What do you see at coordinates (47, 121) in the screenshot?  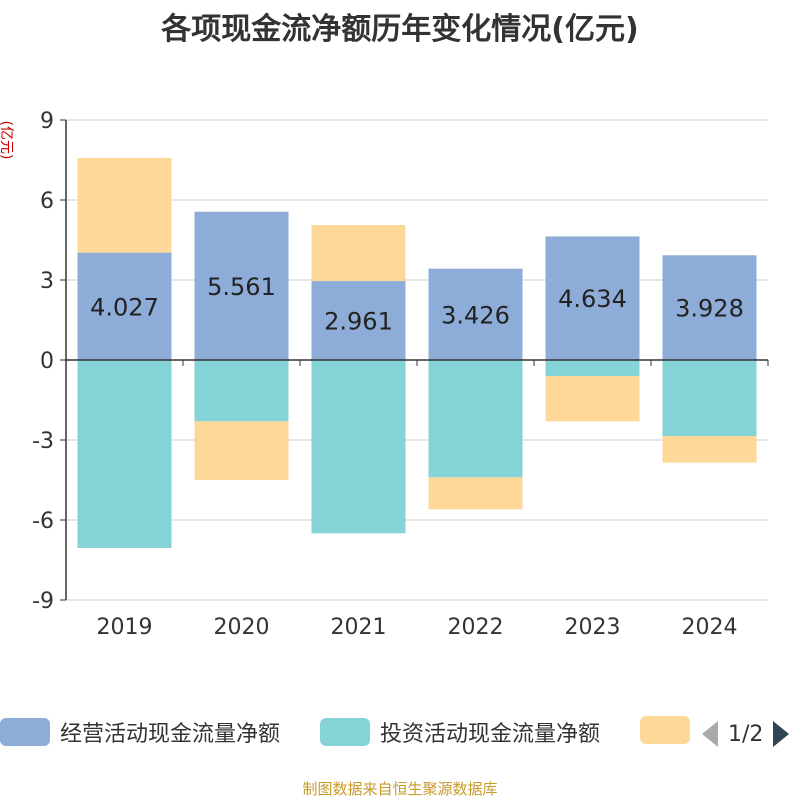 I see `y-tick-label: 9` at bounding box center [47, 121].